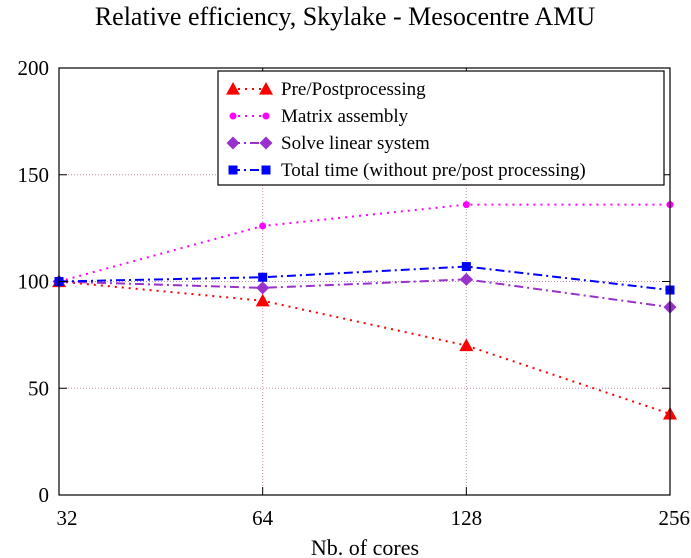 The image size is (691, 558). I want to click on legend-label: Total time (without pre/post processing), so click(433, 170).